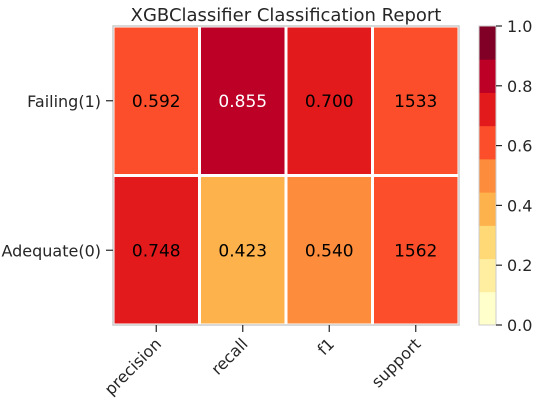 This screenshot has width=540, height=407. I want to click on colorbar-tick-label: 0.0, so click(519, 325).